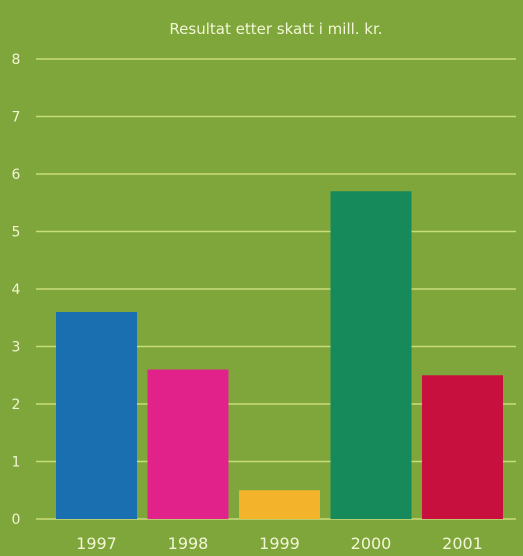  I want to click on y-tick-label-4: 4, so click(16, 290).